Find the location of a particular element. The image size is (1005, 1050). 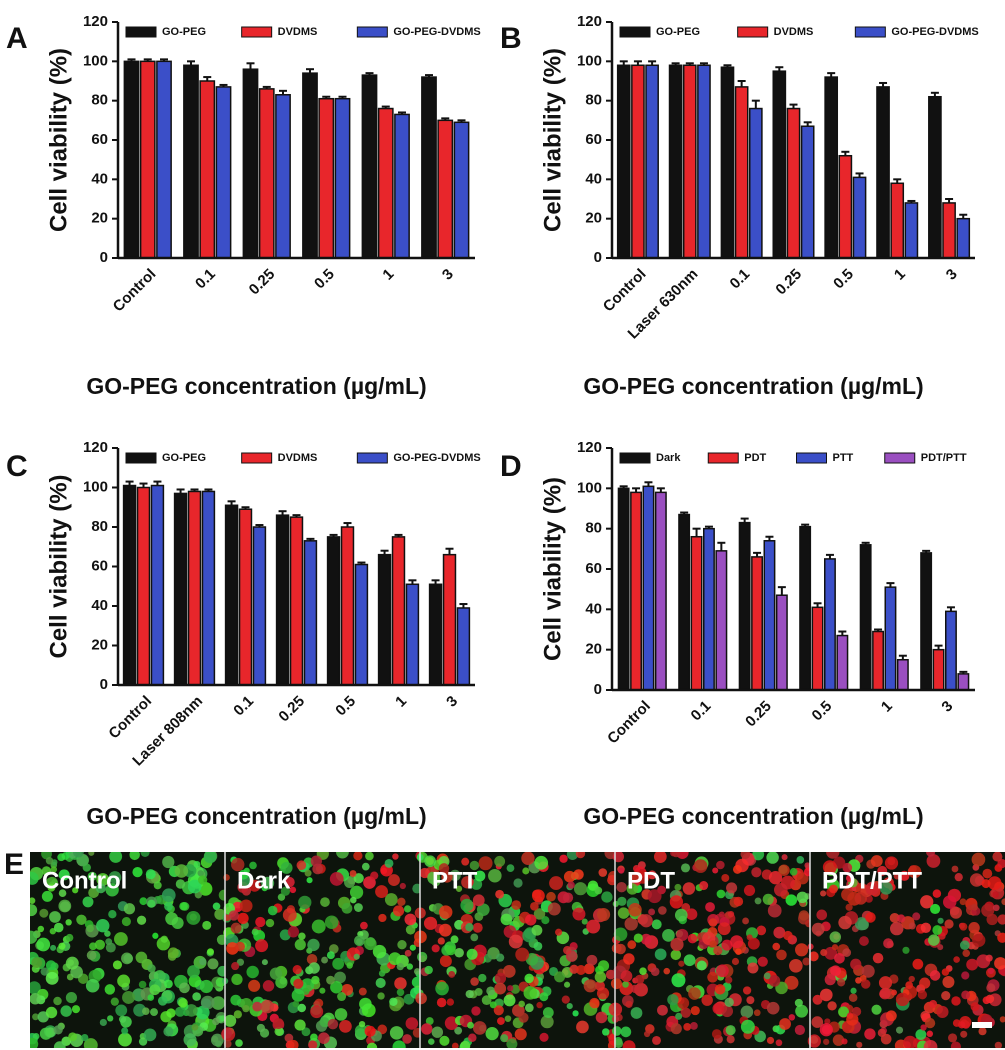

y-tick-label: 80 is located at coordinates (99, 100).